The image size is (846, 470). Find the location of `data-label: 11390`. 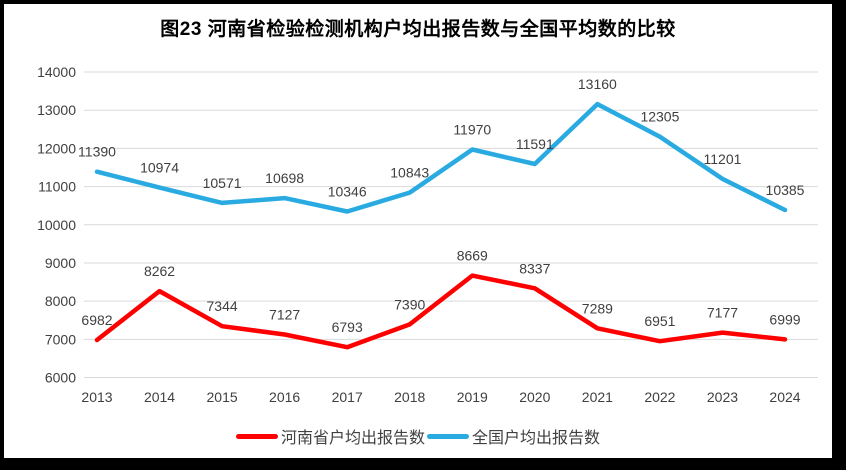

data-label: 11390 is located at coordinates (97, 152).